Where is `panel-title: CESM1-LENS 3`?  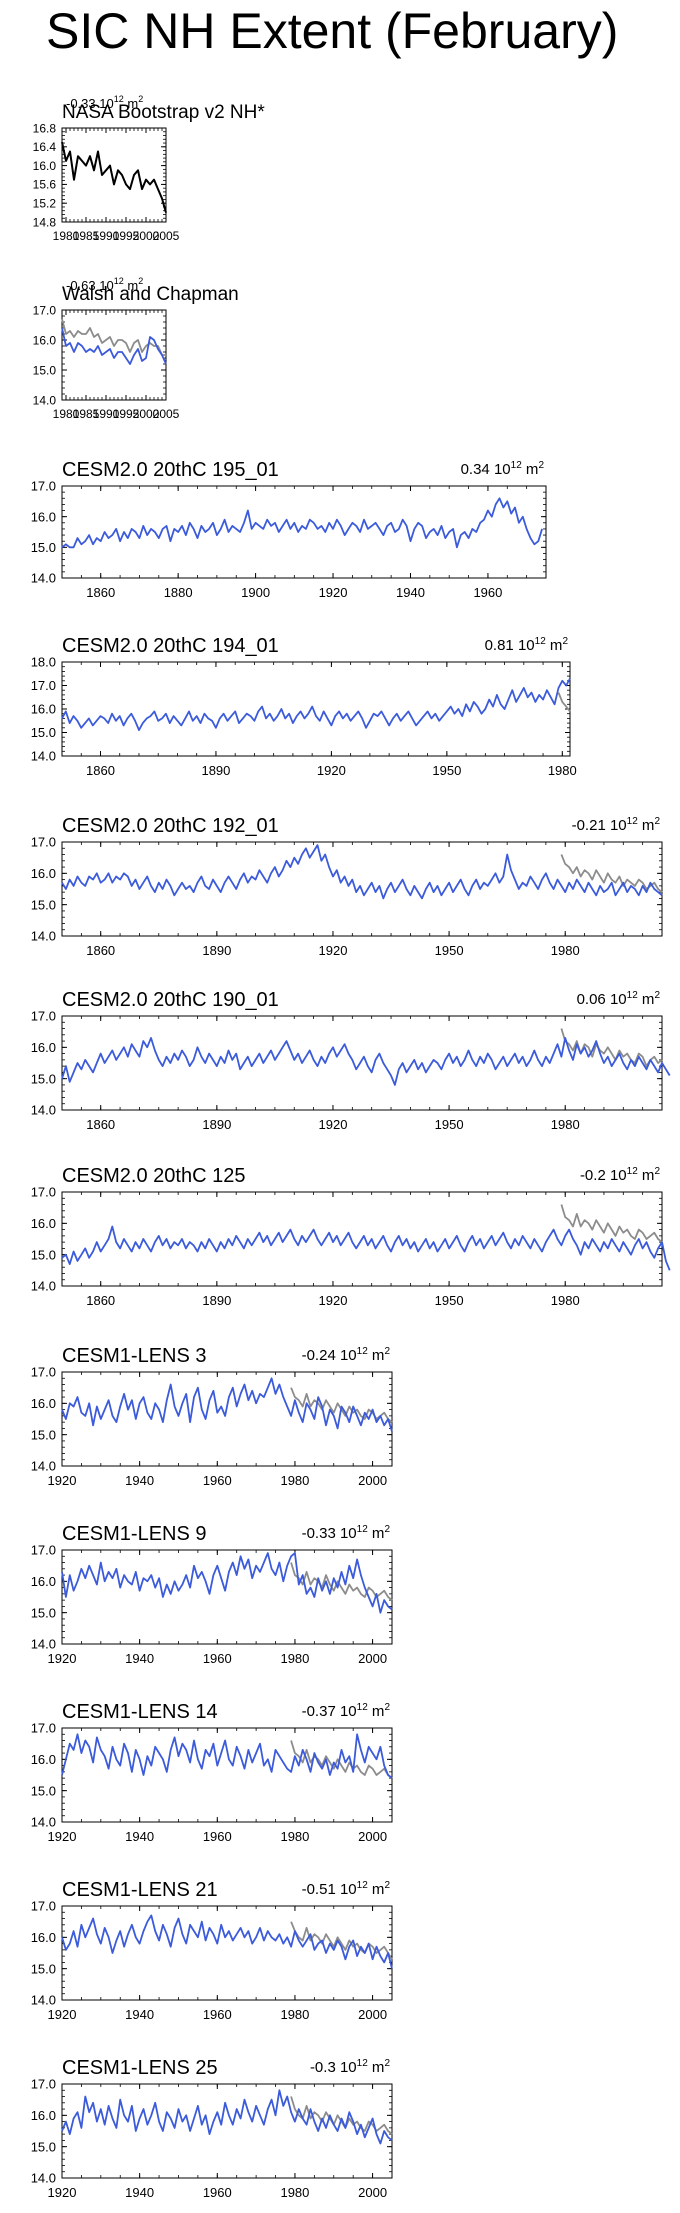
panel-title: CESM1-LENS 3 is located at coordinates (134, 1356).